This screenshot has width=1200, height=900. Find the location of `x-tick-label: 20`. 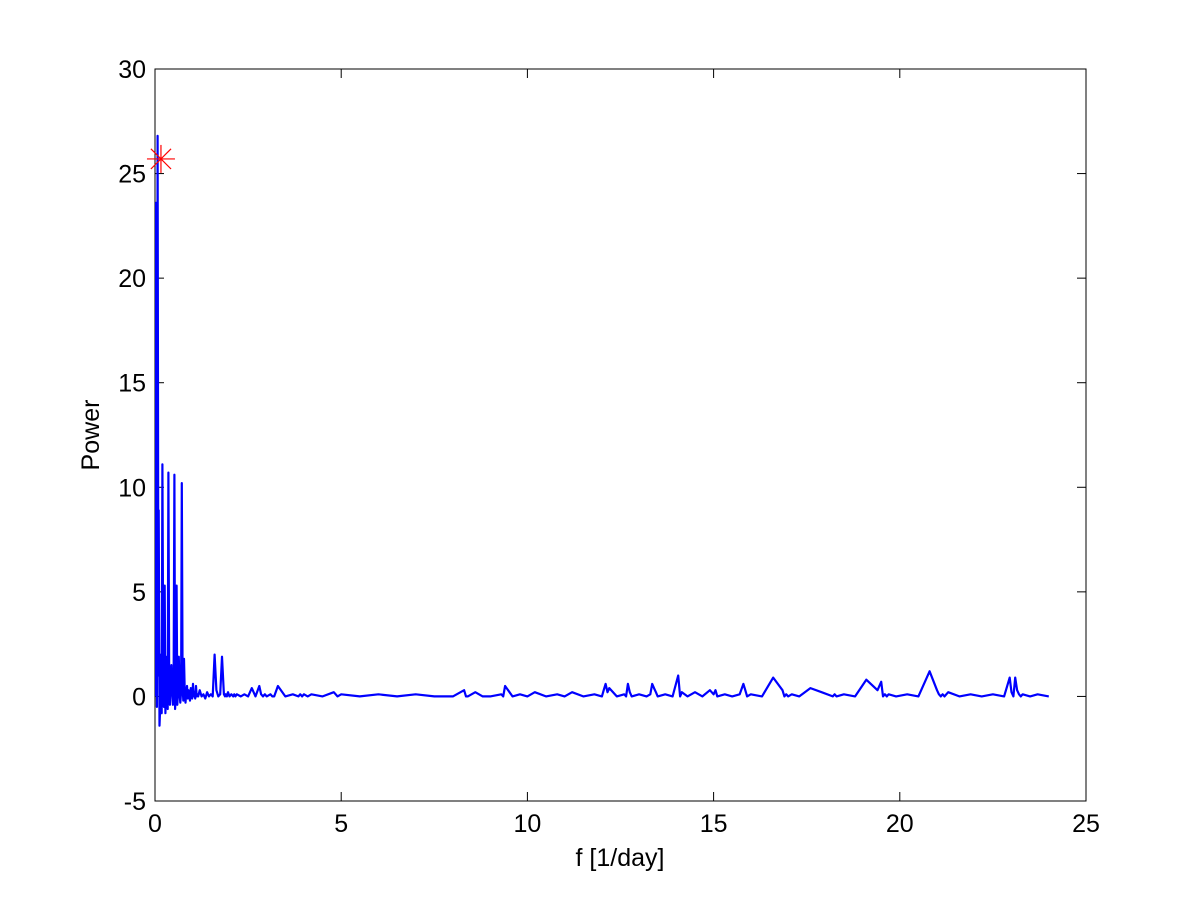

x-tick-label: 20 is located at coordinates (900, 824).